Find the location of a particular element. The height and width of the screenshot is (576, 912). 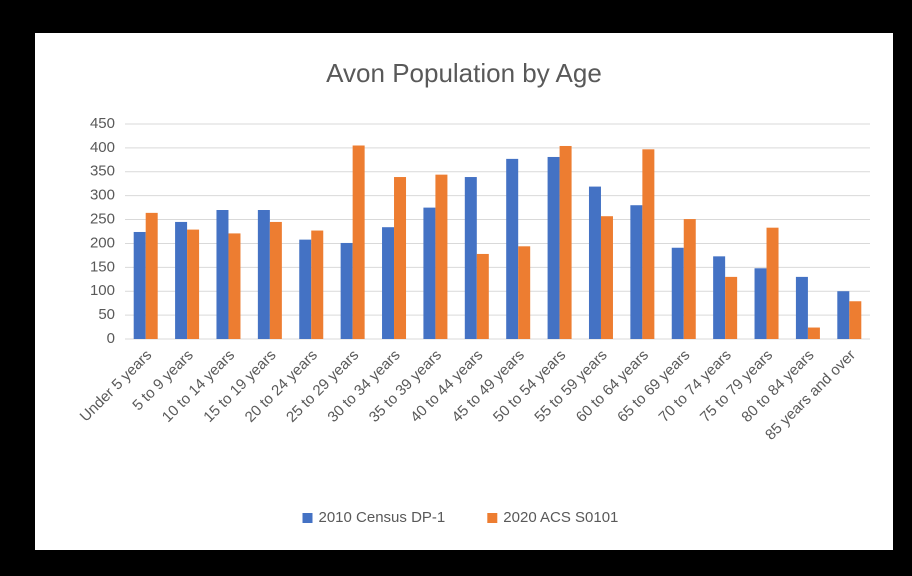

legend-label: 2020 ACS S0101 is located at coordinates (560, 517).